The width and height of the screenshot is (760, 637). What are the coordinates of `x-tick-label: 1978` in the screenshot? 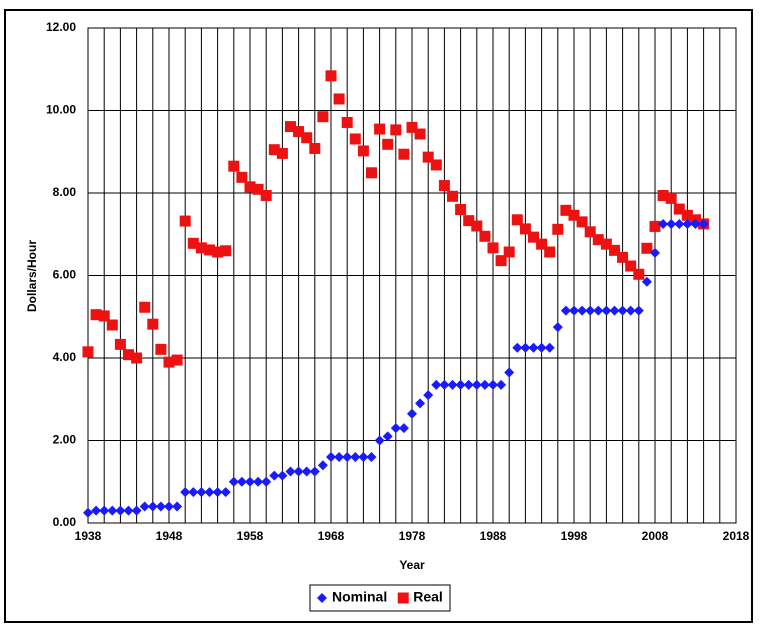 It's located at (412, 536).